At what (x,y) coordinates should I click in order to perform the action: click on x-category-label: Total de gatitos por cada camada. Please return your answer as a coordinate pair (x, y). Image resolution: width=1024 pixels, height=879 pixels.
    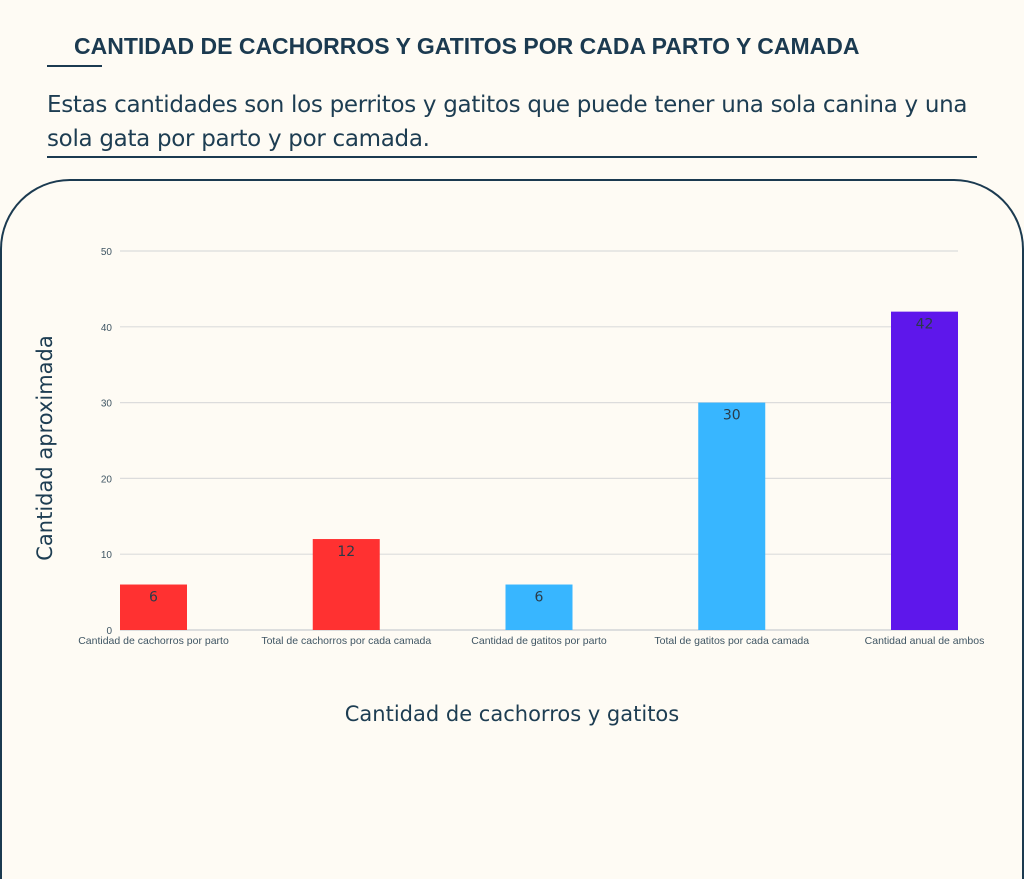
    Looking at the image, I should click on (731, 641).